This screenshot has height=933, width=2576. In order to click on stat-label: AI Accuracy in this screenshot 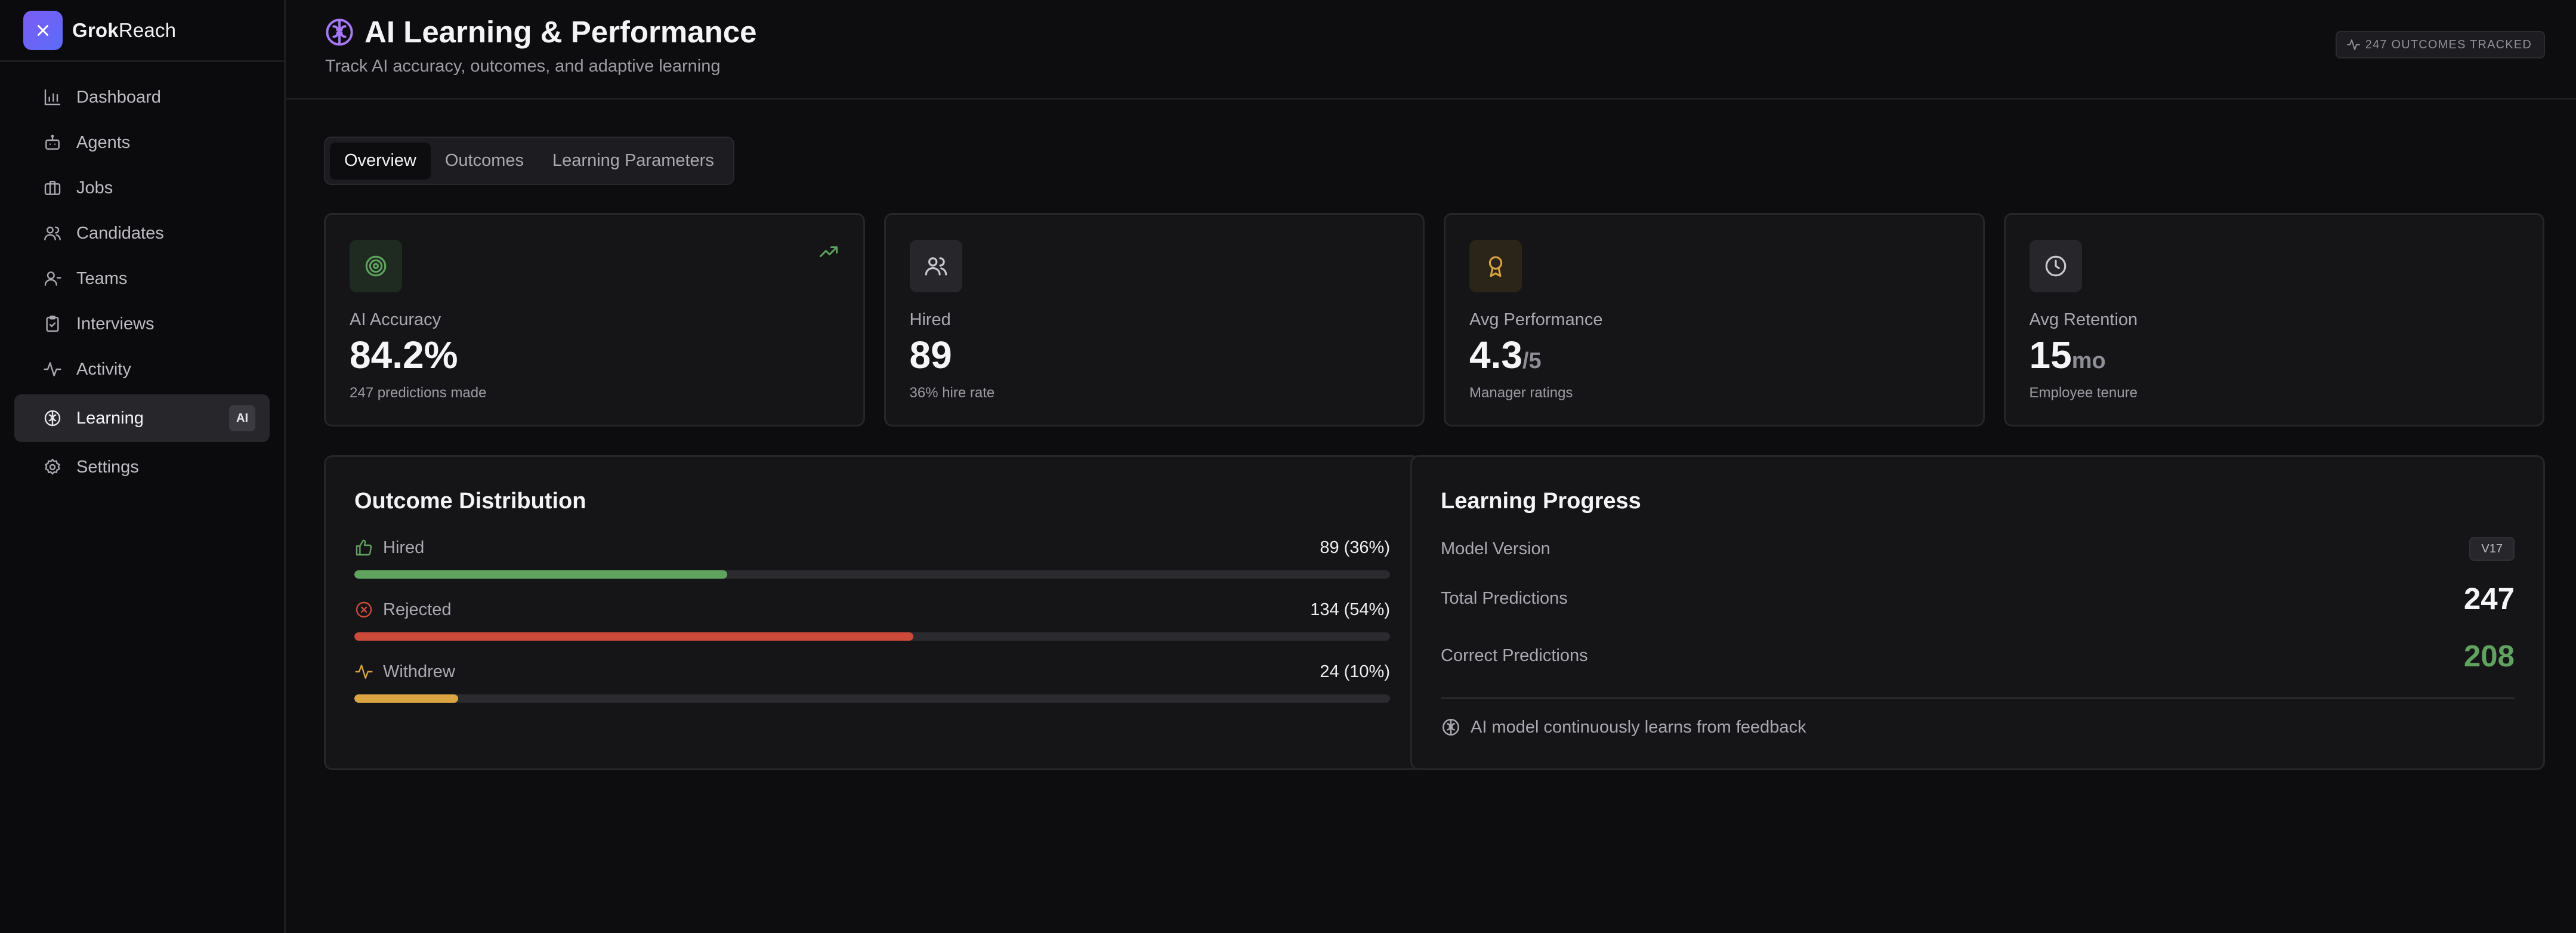, I will do `click(395, 319)`.